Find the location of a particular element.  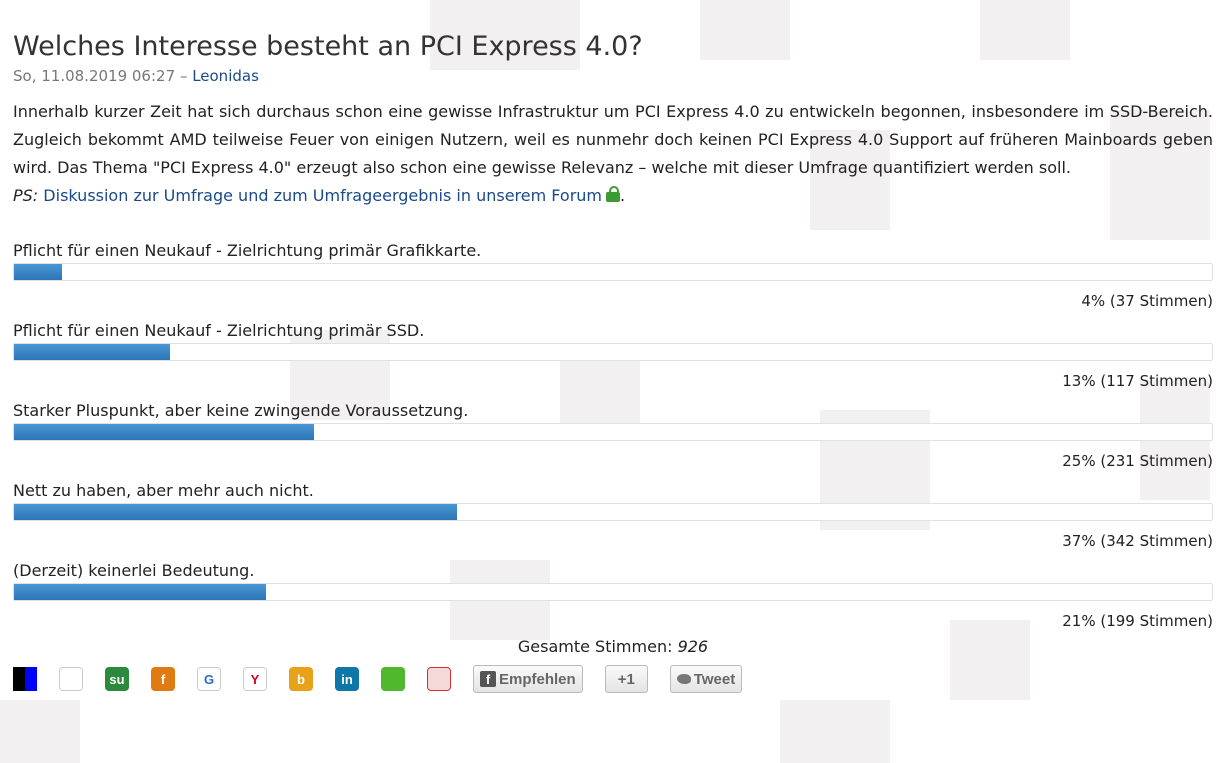

twitter-bird-icon is located at coordinates (683, 679).